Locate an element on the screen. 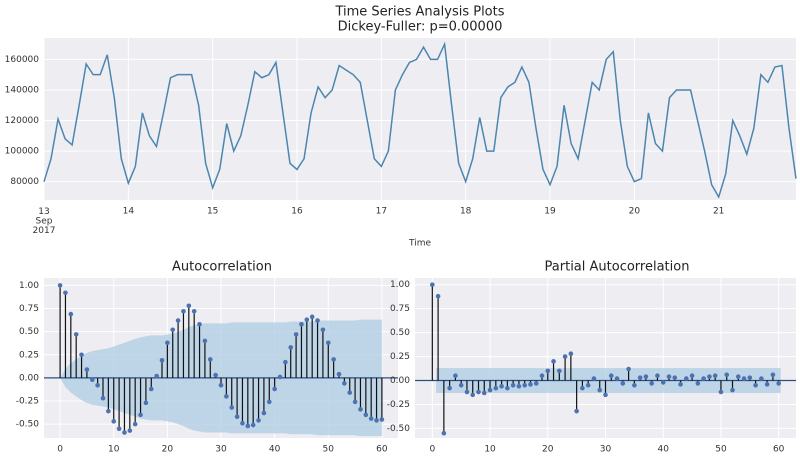 Image resolution: width=800 pixels, height=463 pixels. x-tick-label: 0 is located at coordinates (60, 450).